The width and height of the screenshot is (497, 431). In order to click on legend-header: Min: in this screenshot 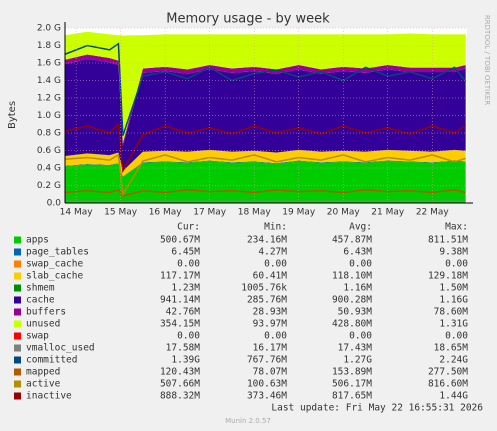, I will do `click(275, 227)`.